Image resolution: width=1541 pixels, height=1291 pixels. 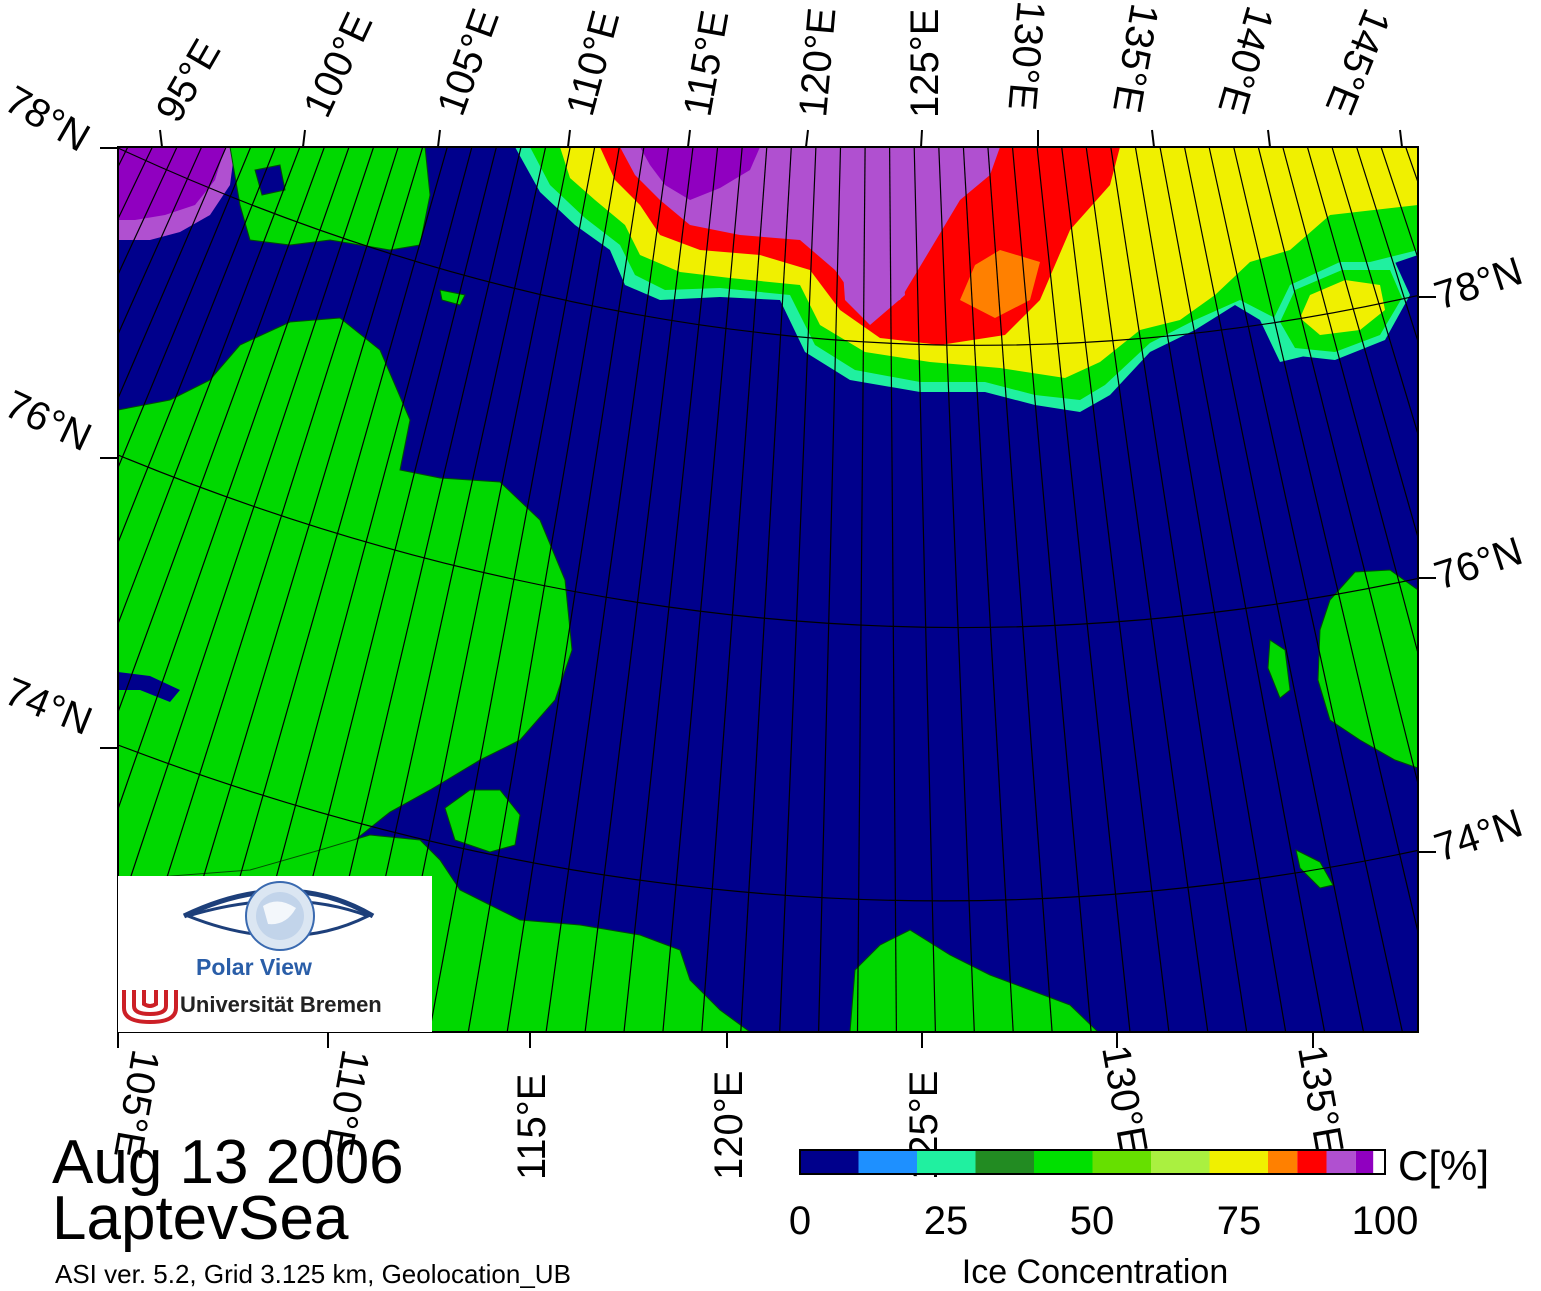 What do you see at coordinates (330, 199) in the screenshot?
I see `severnaya-zemlya-island` at bounding box center [330, 199].